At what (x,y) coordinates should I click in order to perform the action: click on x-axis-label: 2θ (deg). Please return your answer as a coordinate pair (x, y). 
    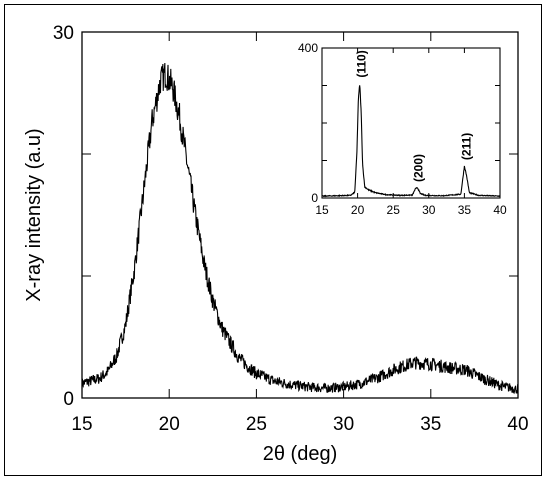
    Looking at the image, I should click on (300, 454).